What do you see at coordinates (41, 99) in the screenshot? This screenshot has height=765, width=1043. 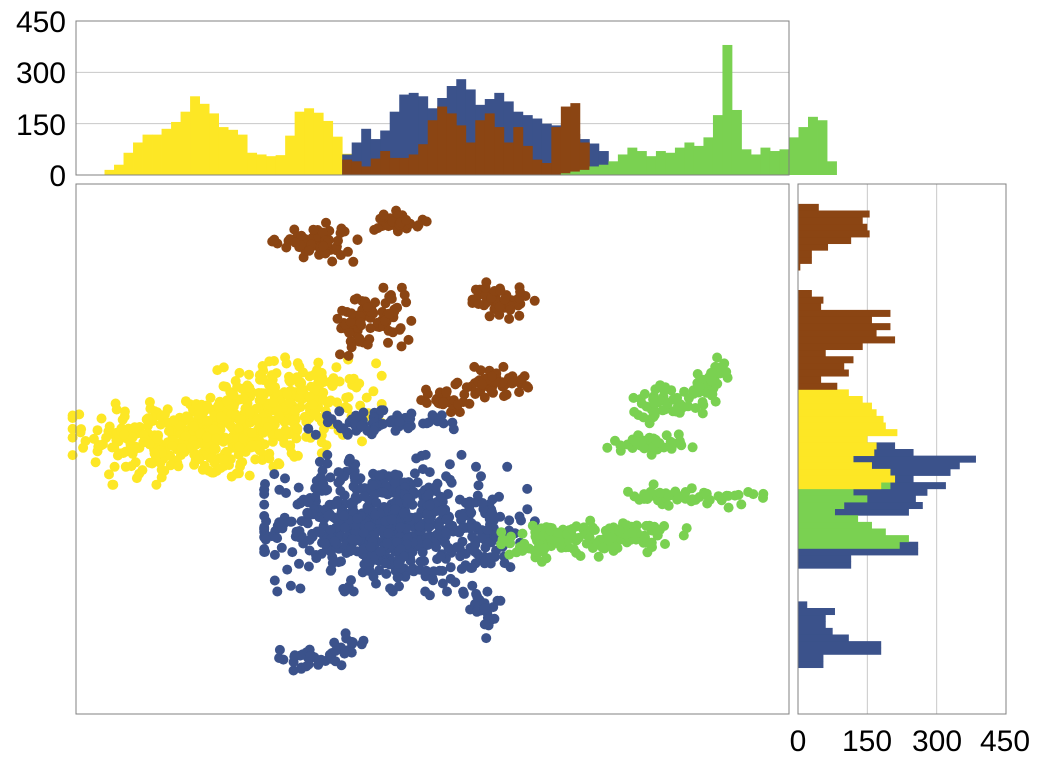 I see `top-histogram-y-tick-labels: 0 150 300 450` at bounding box center [41, 99].